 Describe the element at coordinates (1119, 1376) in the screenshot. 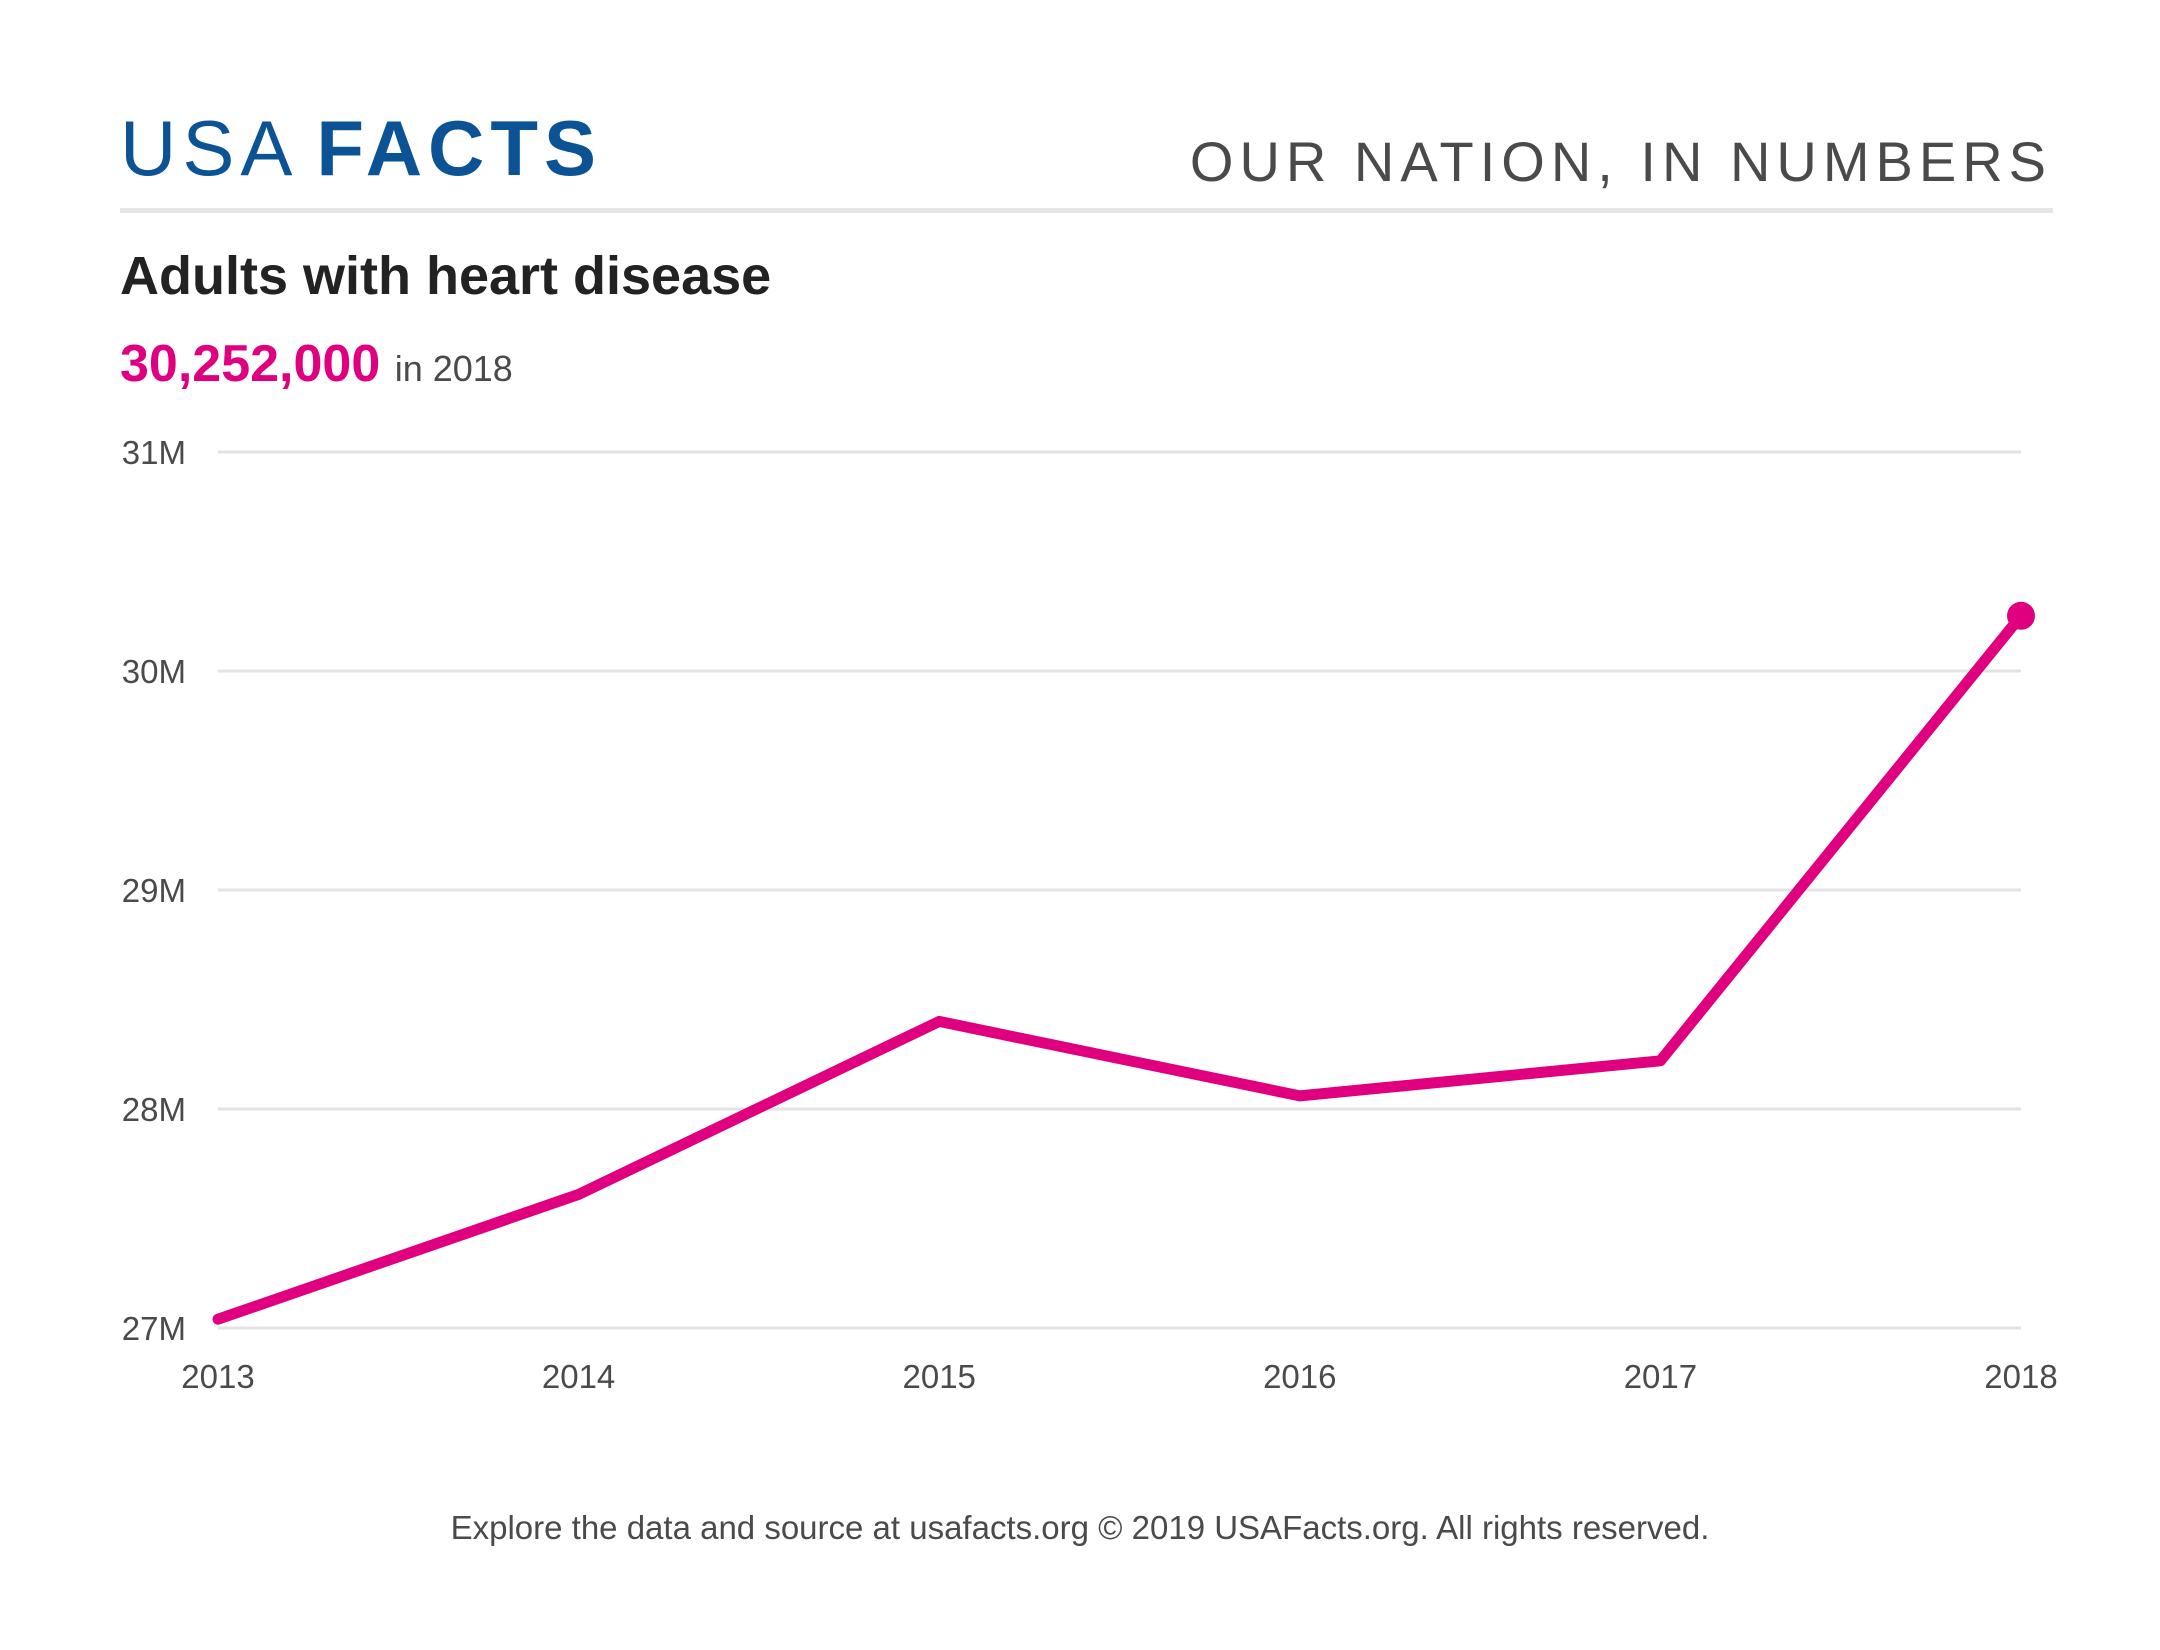

I see `x-axis-ticks: 2013 2014 2015 2016 2017 2018` at that location.